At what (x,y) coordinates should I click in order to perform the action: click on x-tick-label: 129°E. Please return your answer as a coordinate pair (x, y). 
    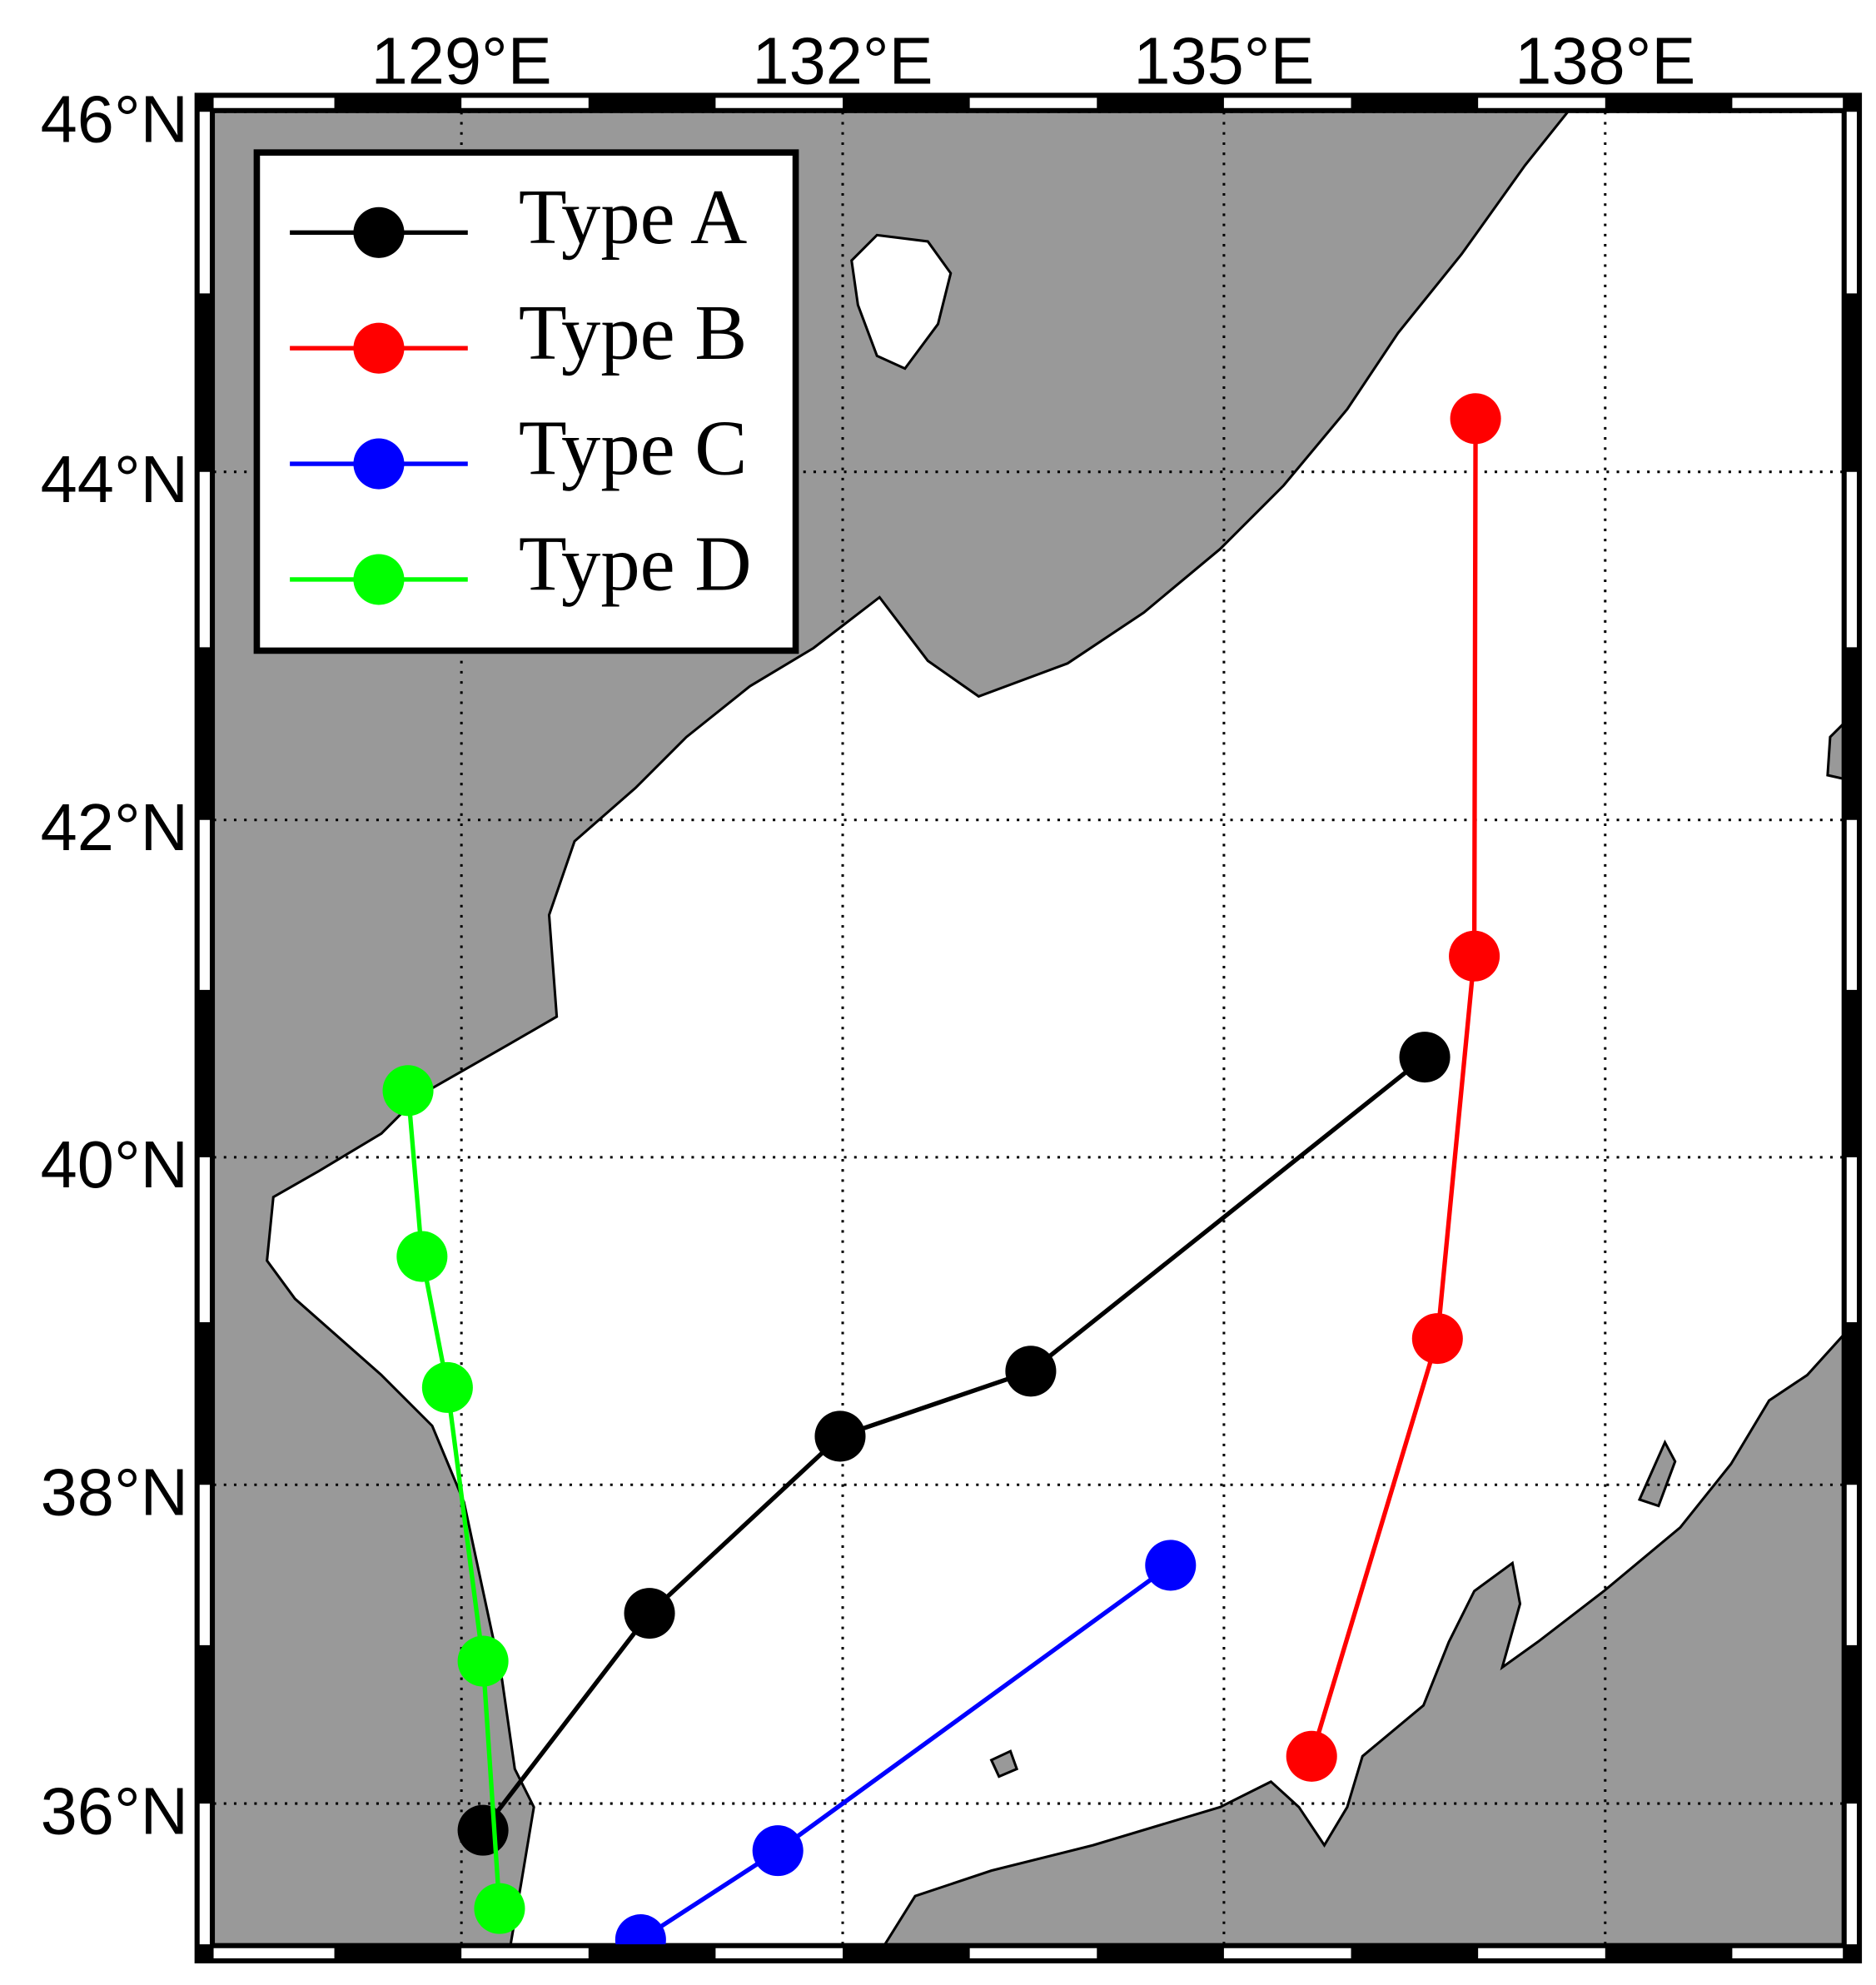
    Looking at the image, I should click on (461, 60).